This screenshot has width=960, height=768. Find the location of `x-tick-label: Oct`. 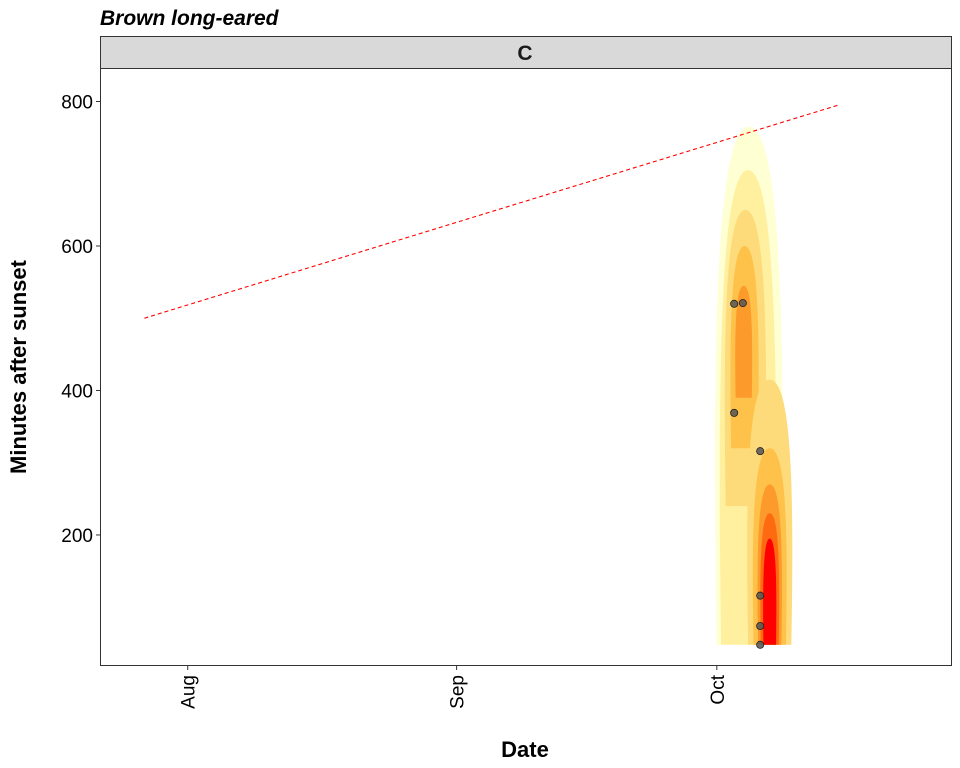

x-tick-label: Oct is located at coordinates (718, 689).